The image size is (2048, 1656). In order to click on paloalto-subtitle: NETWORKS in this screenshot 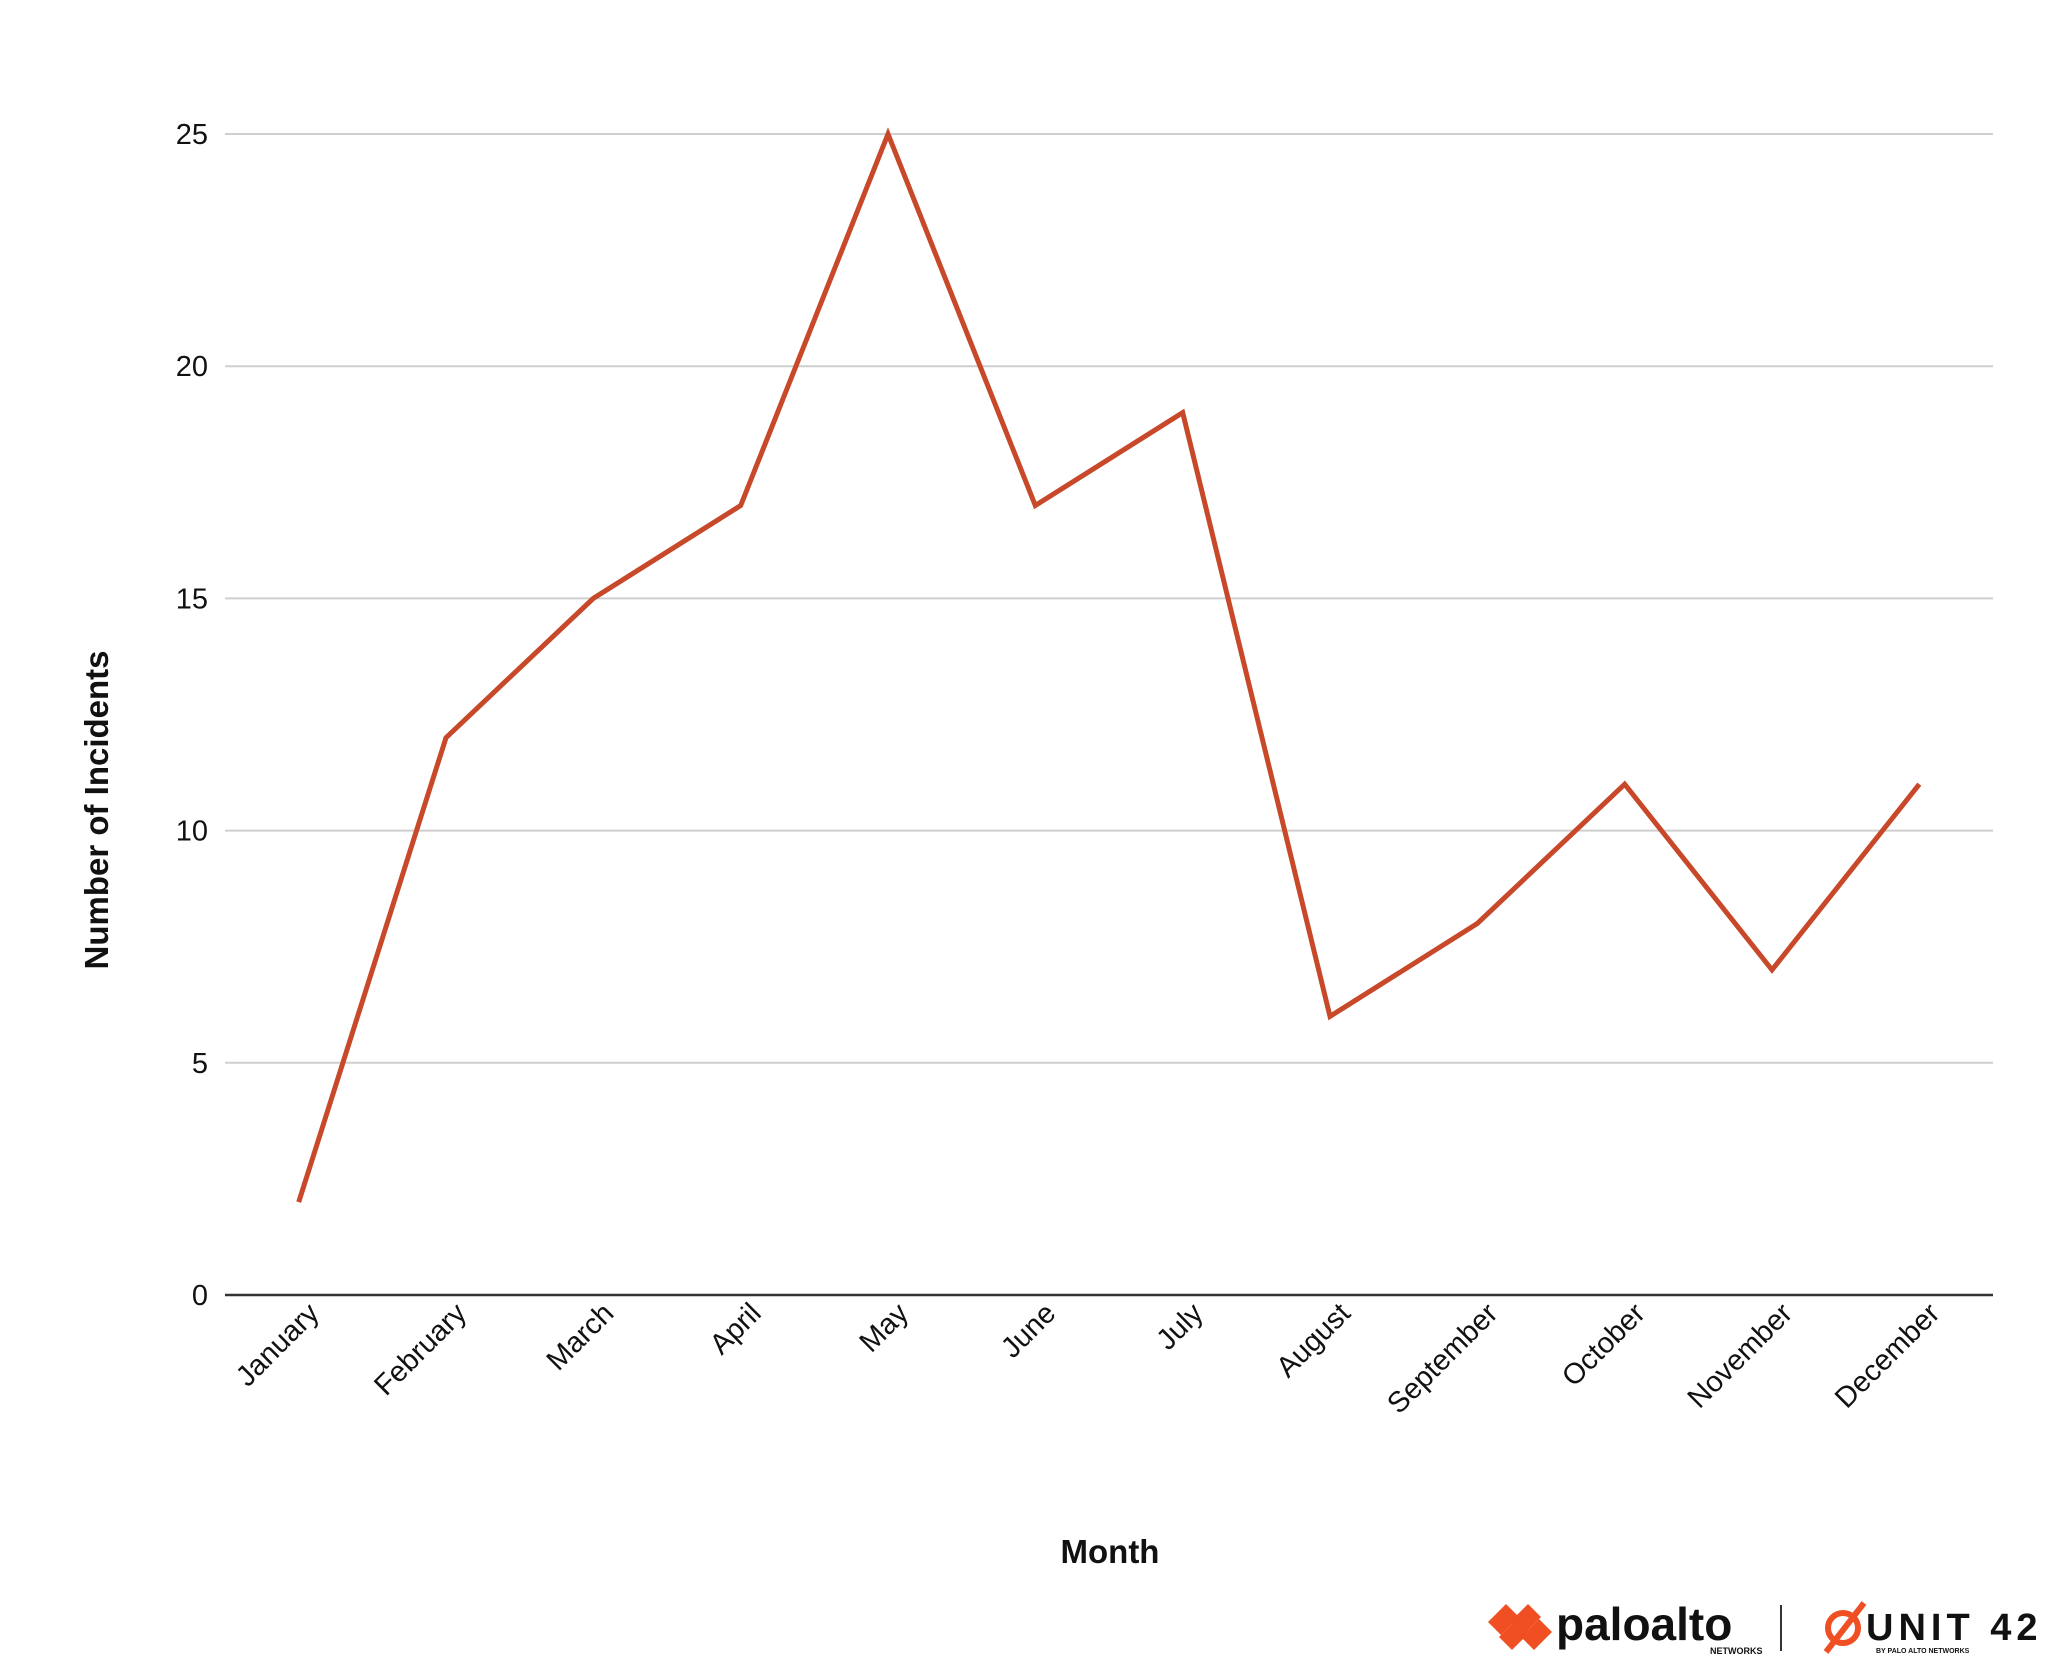, I will do `click(1736, 1651)`.